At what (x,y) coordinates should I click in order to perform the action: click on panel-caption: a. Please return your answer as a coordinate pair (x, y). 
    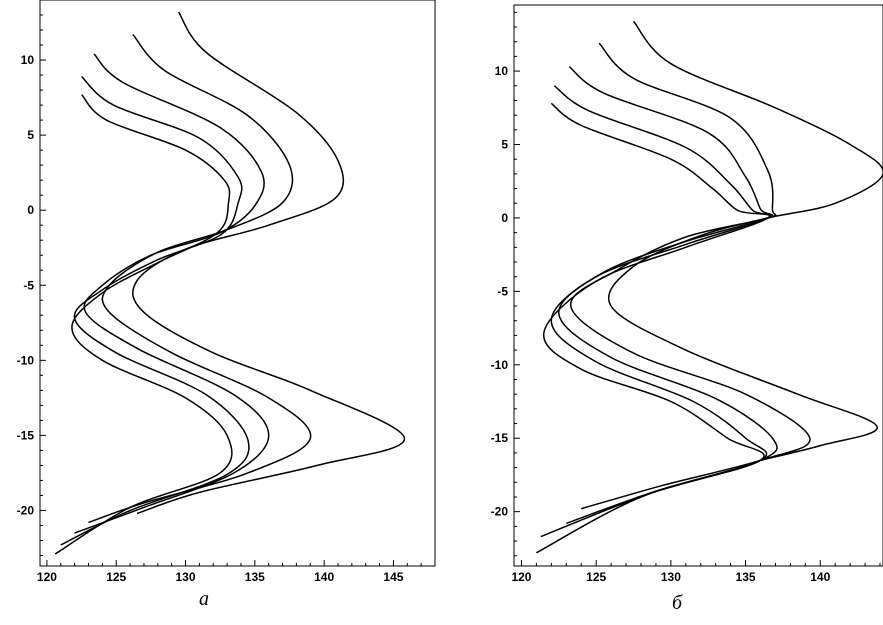
    Looking at the image, I should click on (204, 599).